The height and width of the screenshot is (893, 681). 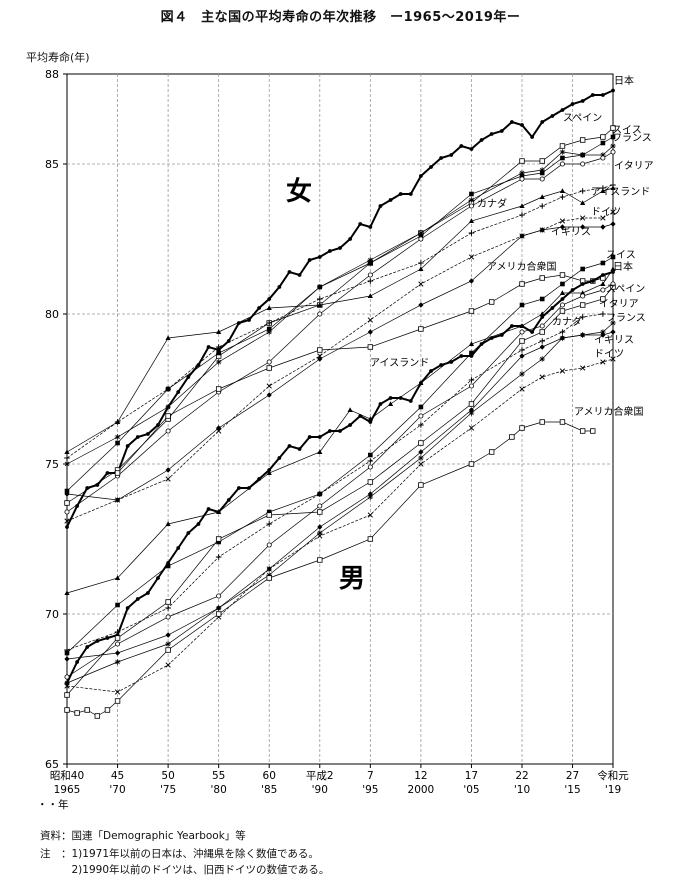 I want to click on series-label: イタリア, so click(x=619, y=304).